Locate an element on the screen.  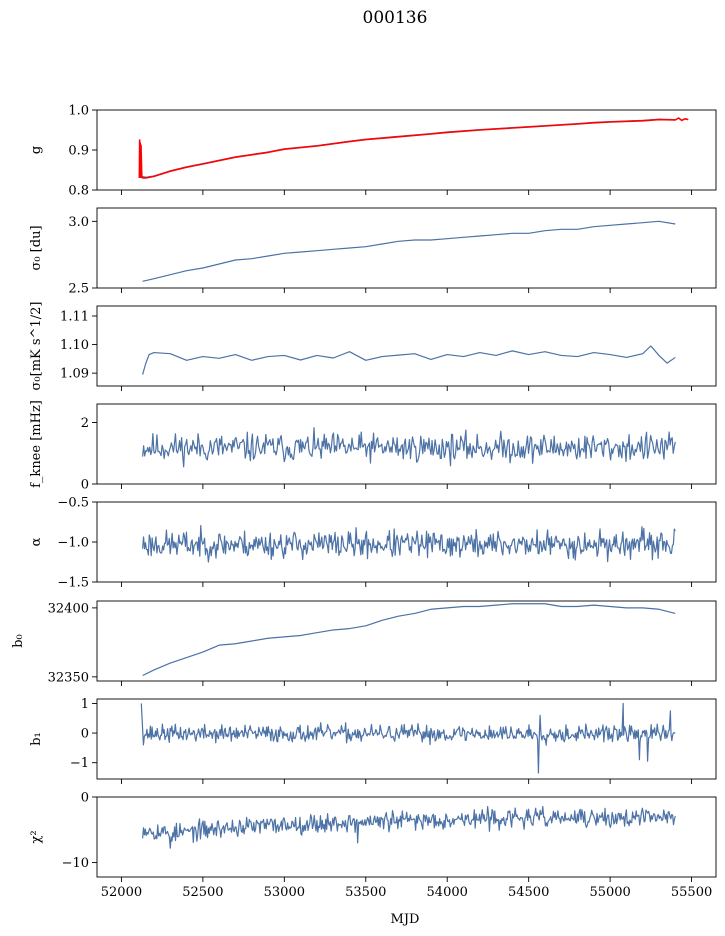
panel-5: −1.5 −1.0 −0.5 α is located at coordinates (373, 543).